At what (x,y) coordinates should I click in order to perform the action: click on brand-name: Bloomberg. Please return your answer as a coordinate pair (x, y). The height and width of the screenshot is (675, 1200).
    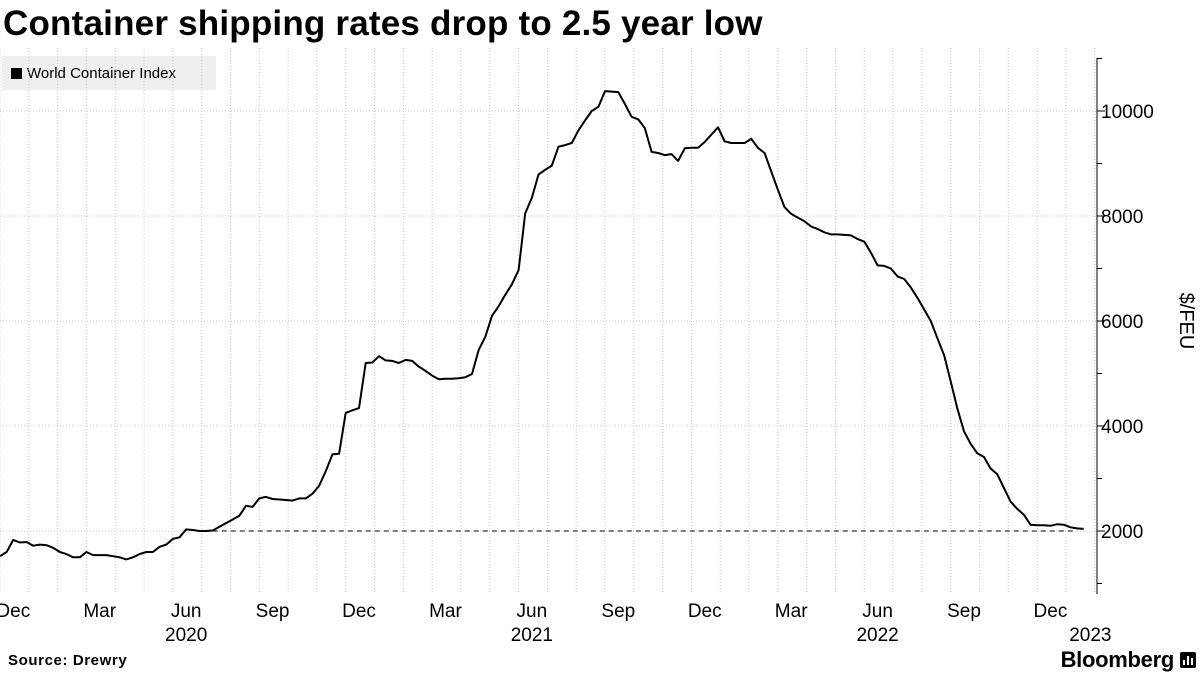
    Looking at the image, I should click on (1117, 659).